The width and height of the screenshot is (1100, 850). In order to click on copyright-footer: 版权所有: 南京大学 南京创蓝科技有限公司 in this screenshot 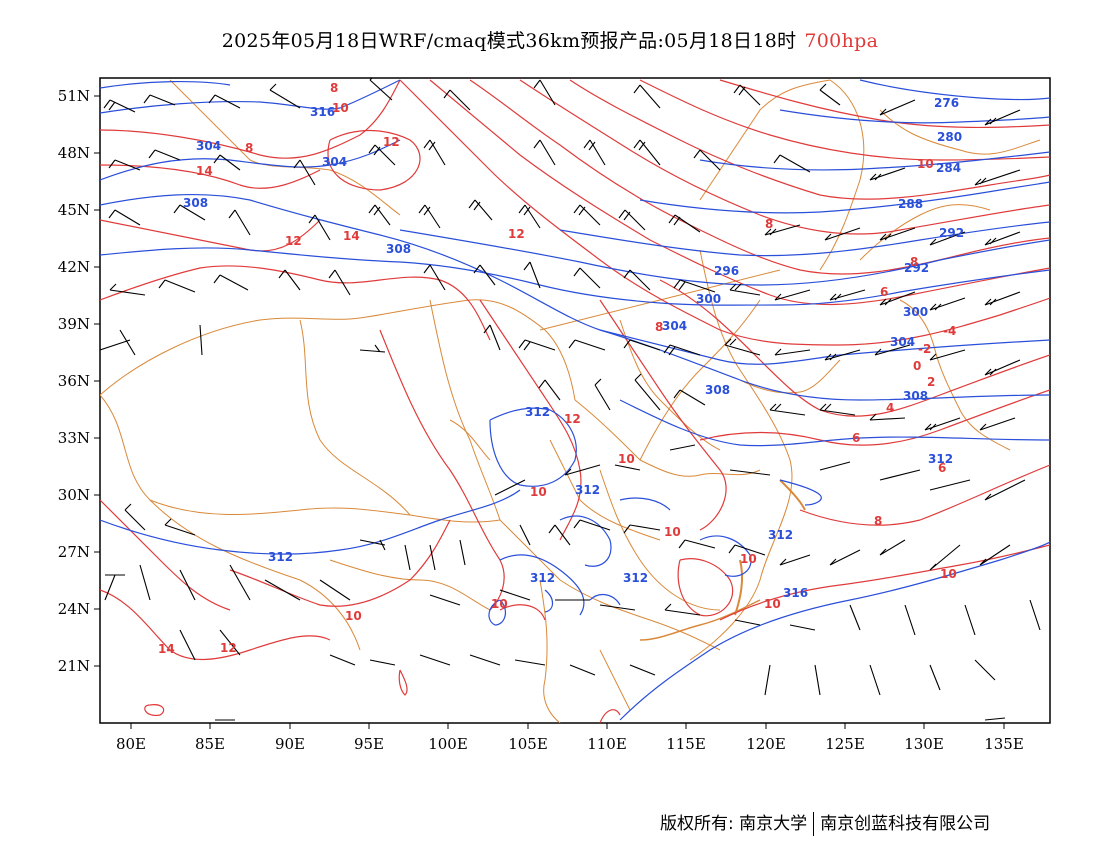, I will do `click(825, 822)`.